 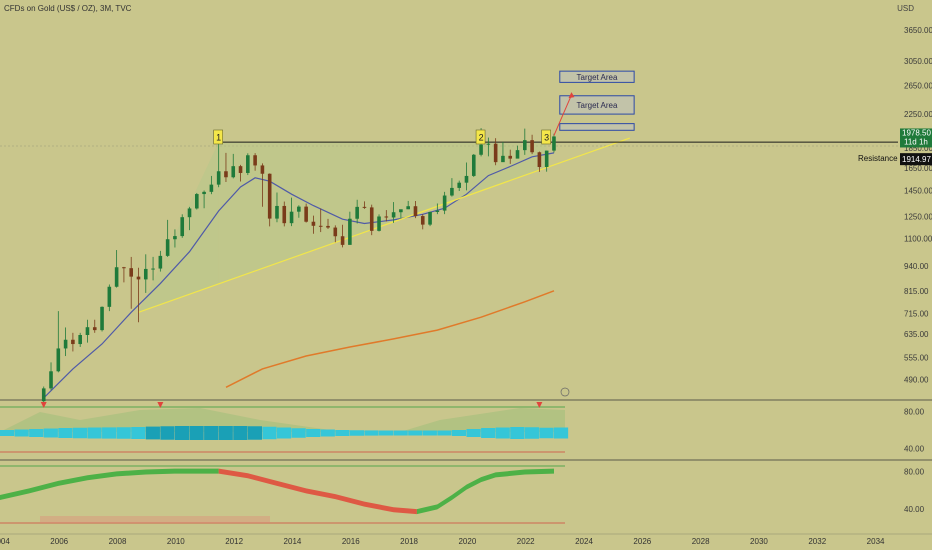 I want to click on wave-label: 3, so click(x=546, y=138).